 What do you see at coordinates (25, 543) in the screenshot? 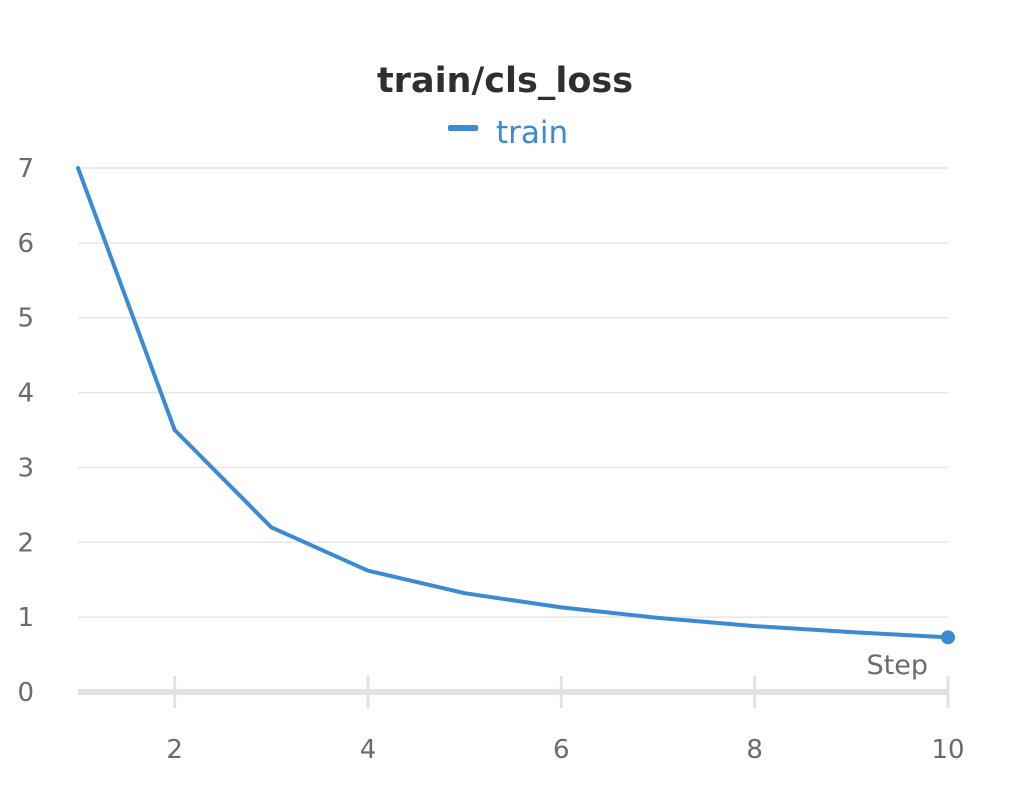
I see `y-tick-label: 2` at bounding box center [25, 543].